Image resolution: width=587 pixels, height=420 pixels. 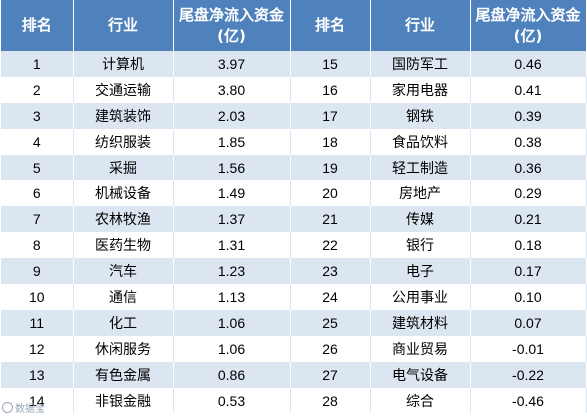 I want to click on net-inflow-cell: 0.53, so click(x=232, y=400).